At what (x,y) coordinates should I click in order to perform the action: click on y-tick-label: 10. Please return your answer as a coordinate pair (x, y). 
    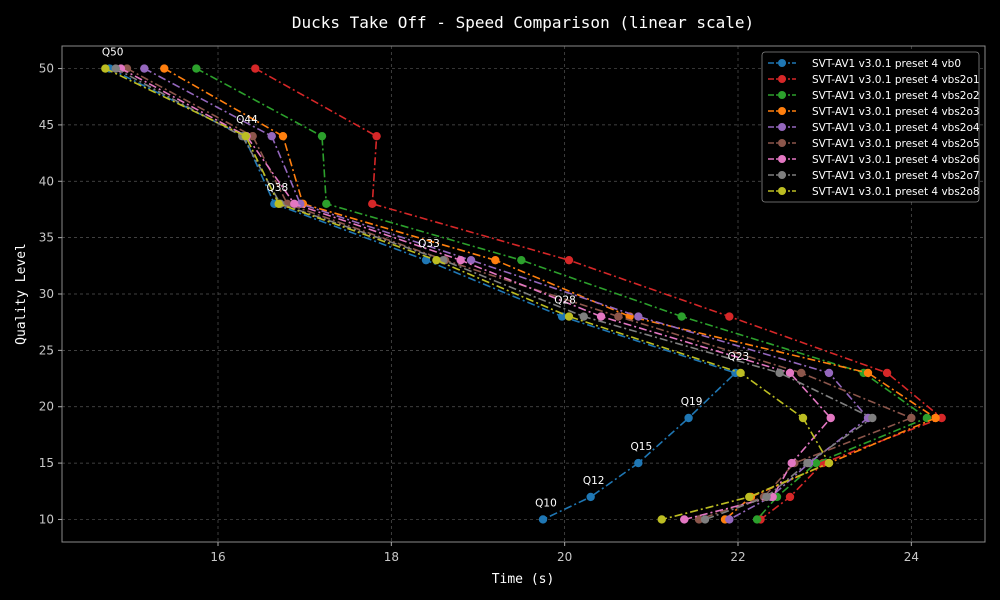
    Looking at the image, I should click on (46, 519).